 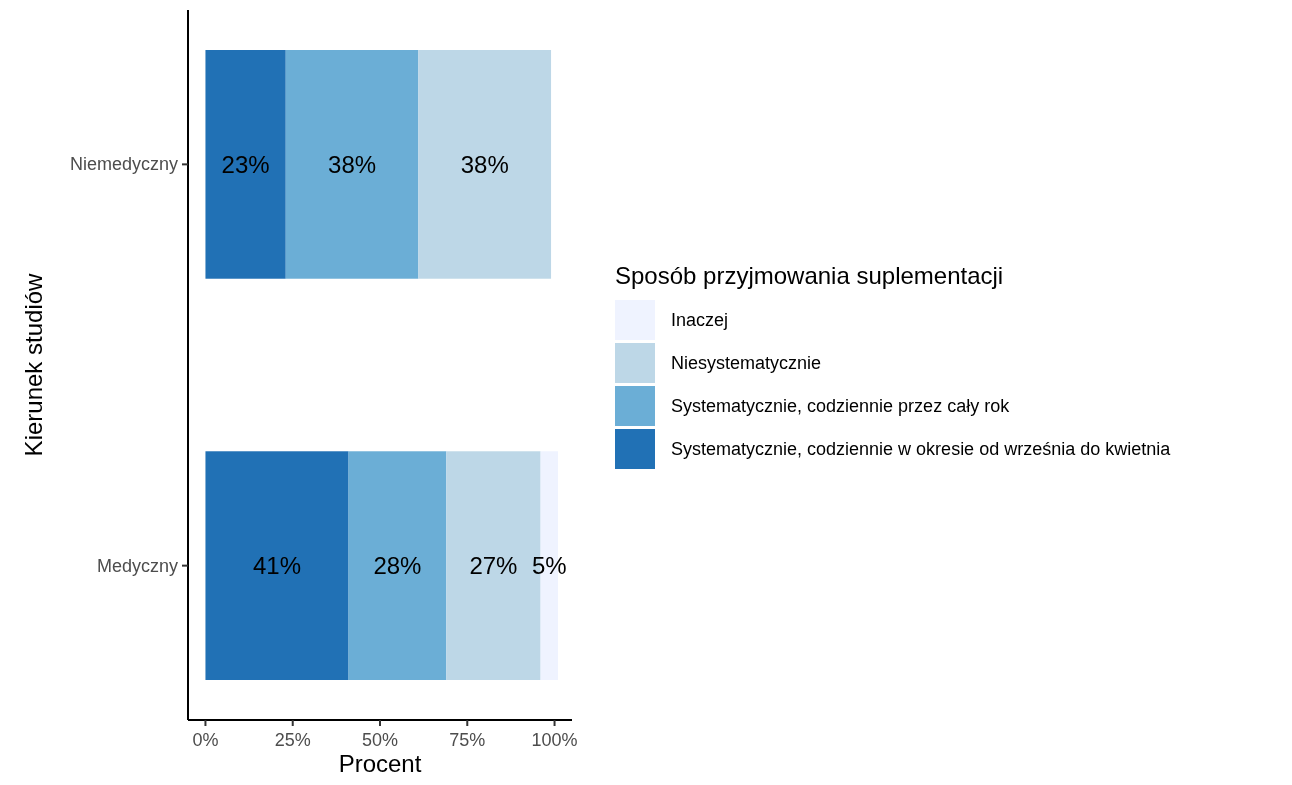 I want to click on data-label: 41%, so click(x=277, y=566).